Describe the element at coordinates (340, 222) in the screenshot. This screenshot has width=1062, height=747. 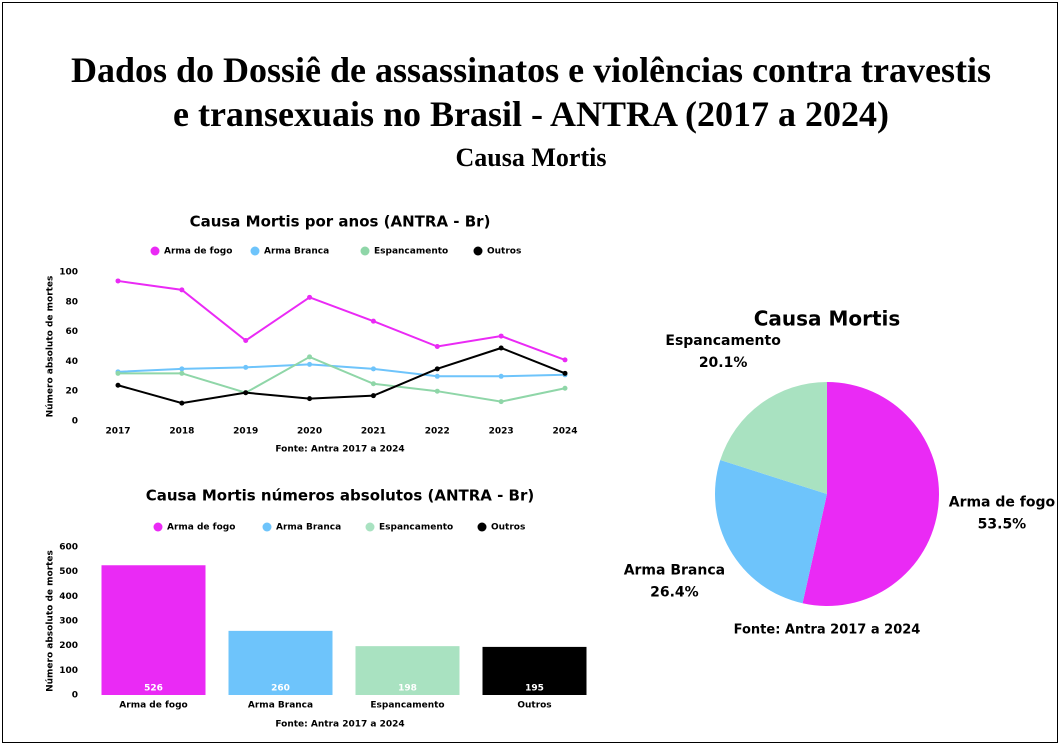
I see `chart-title: Causa Mortis por anos (ANTRA - Br)` at that location.